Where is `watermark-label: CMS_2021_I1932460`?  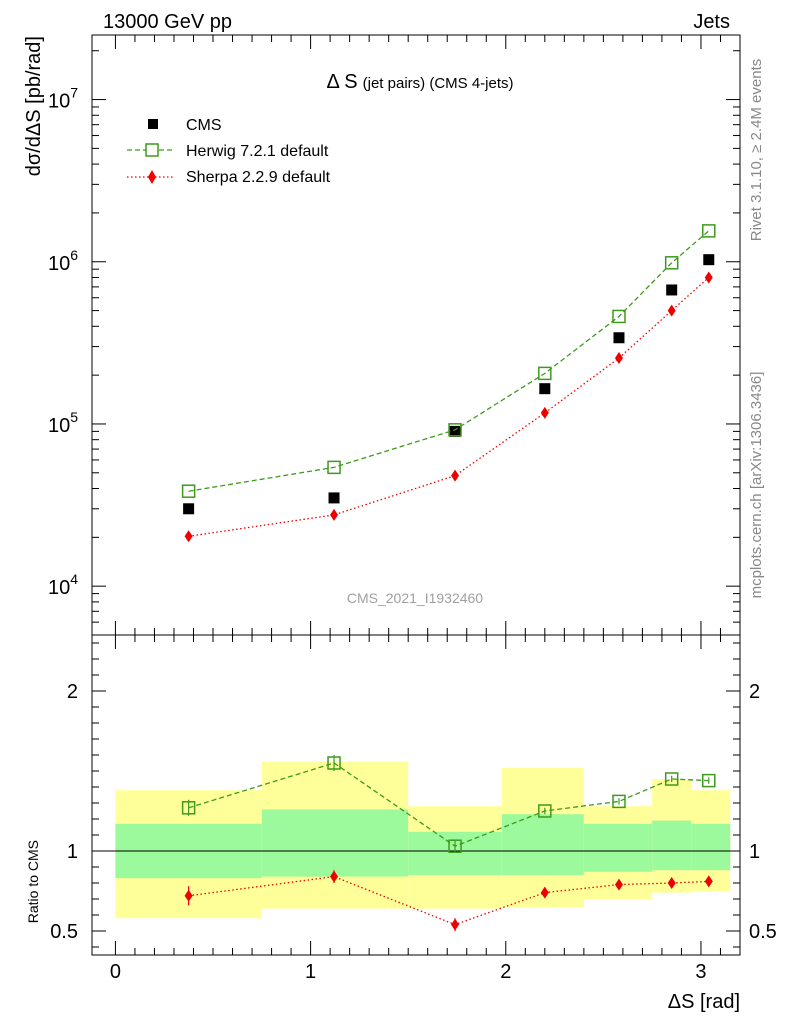 watermark-label: CMS_2021_I1932460 is located at coordinates (415, 598).